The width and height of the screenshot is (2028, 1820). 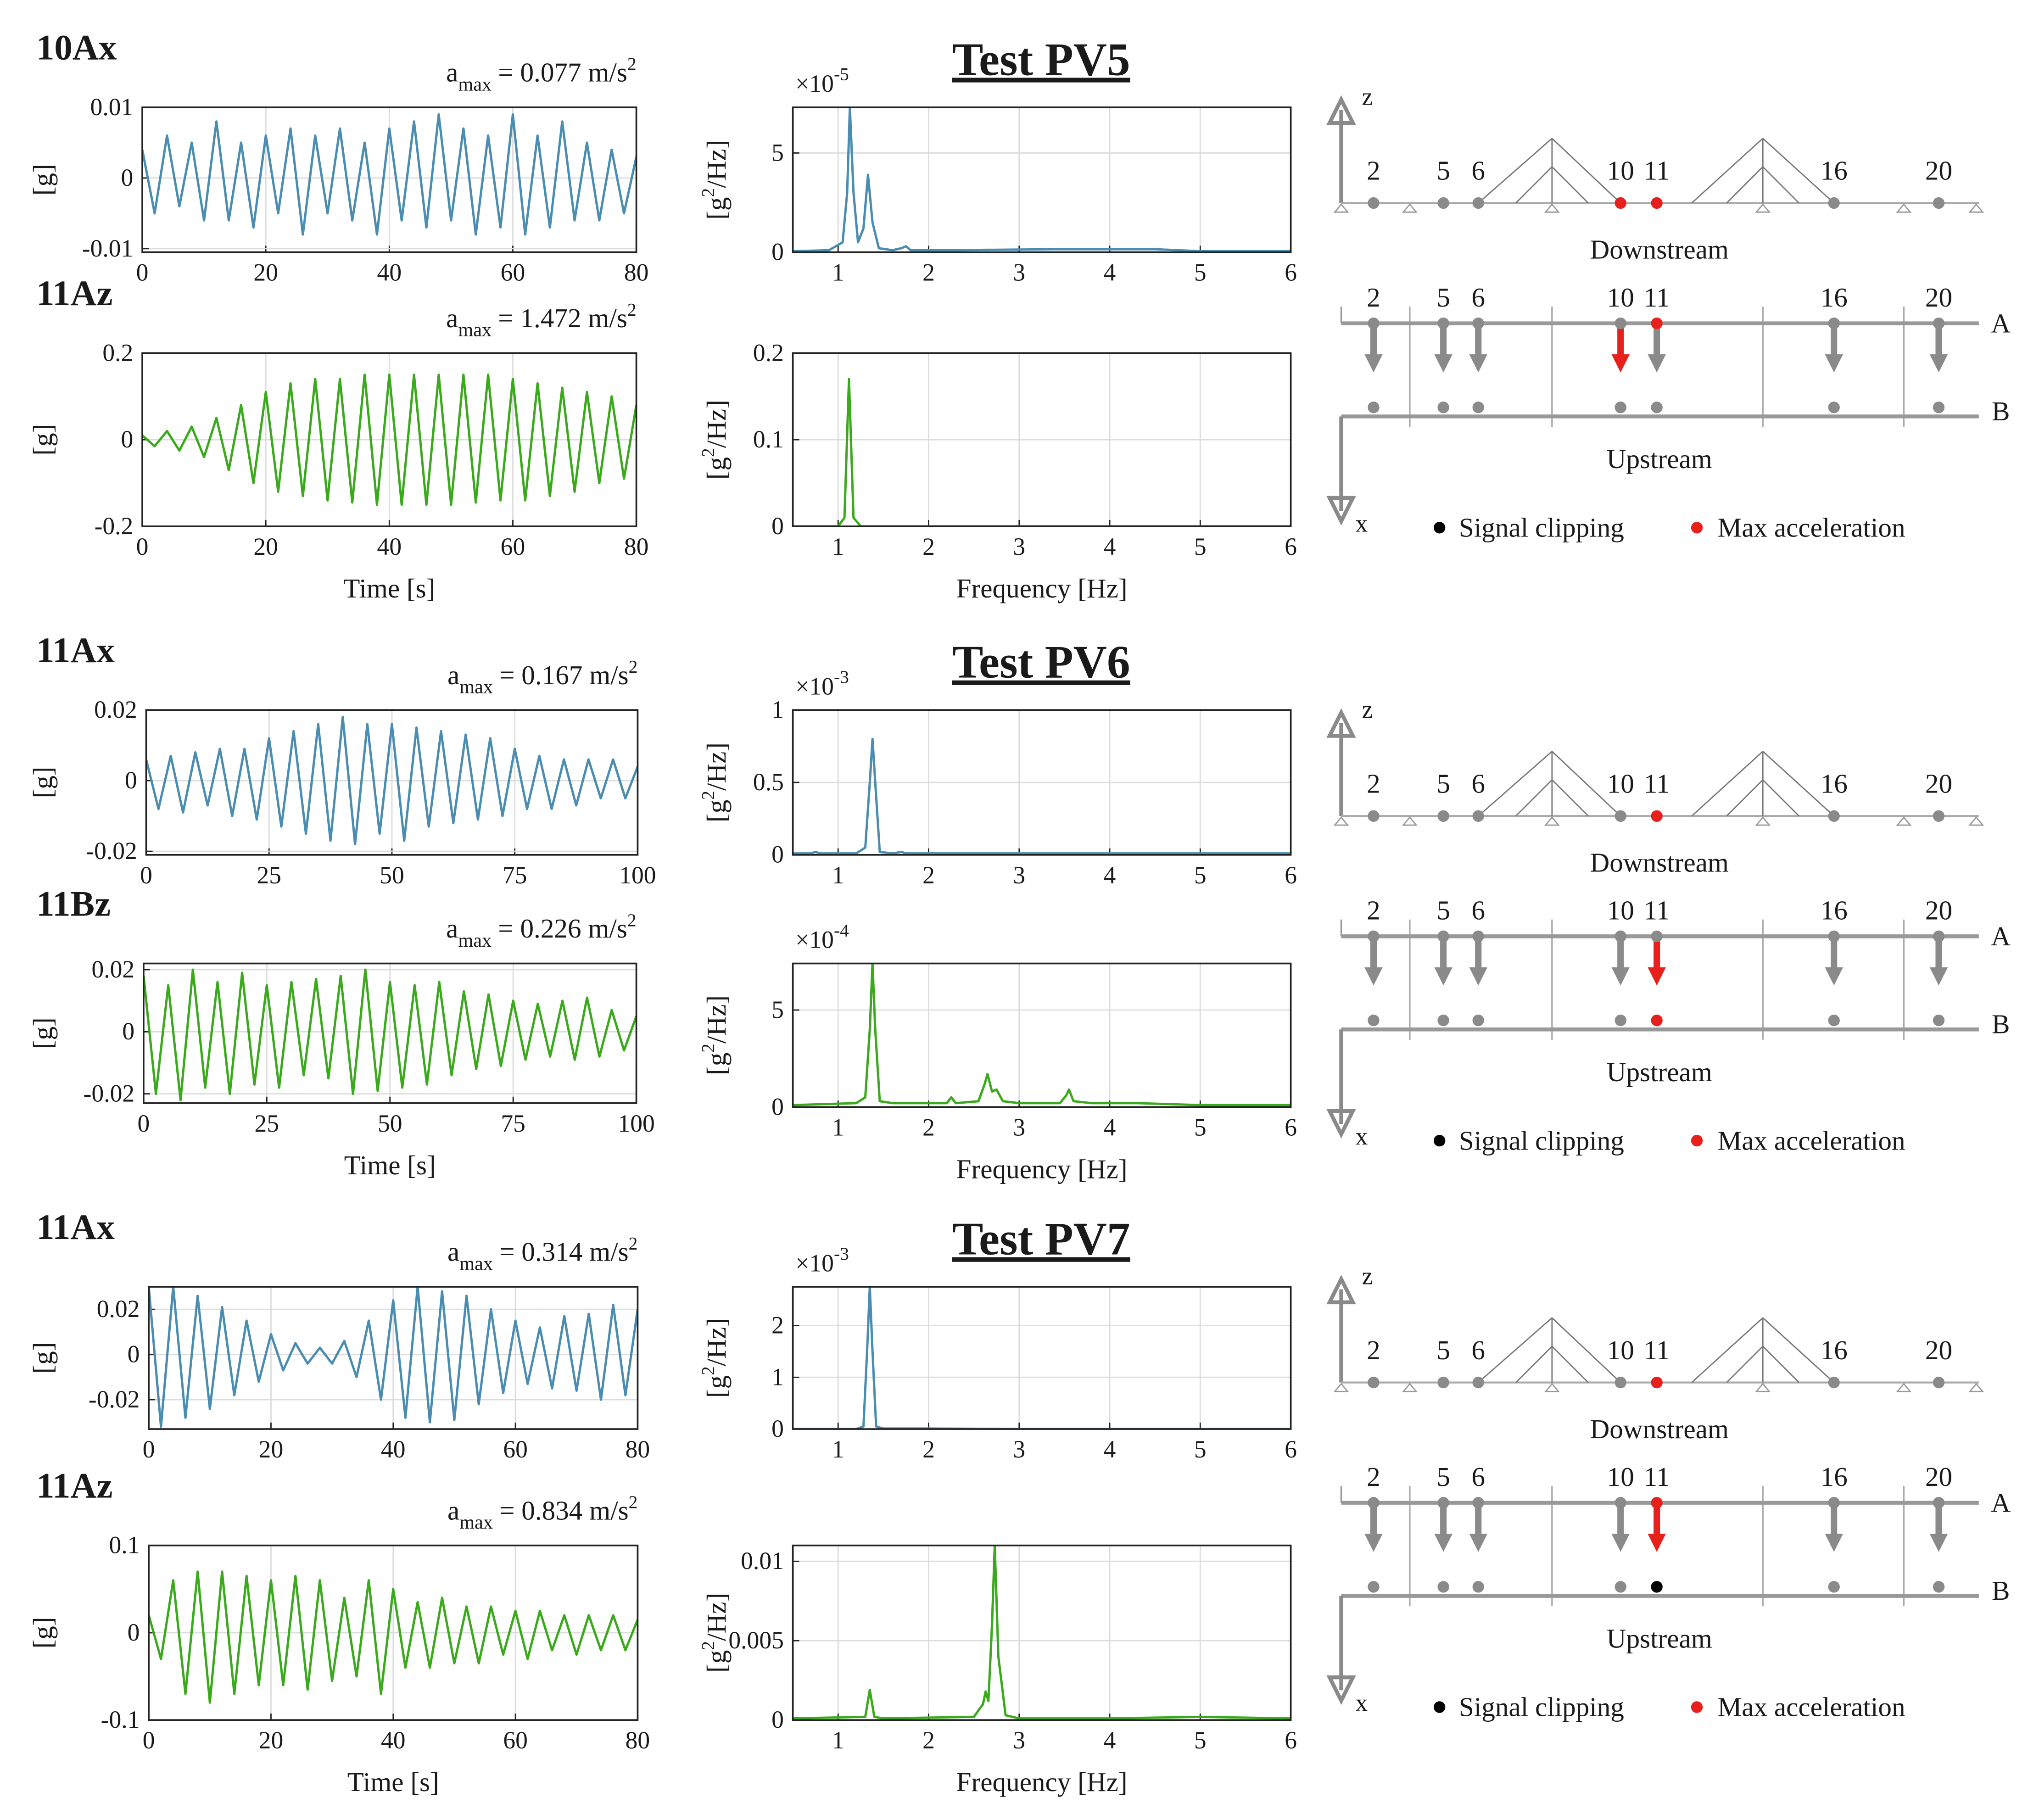 I want to click on y-axis-label: [g], so click(x=43, y=179).